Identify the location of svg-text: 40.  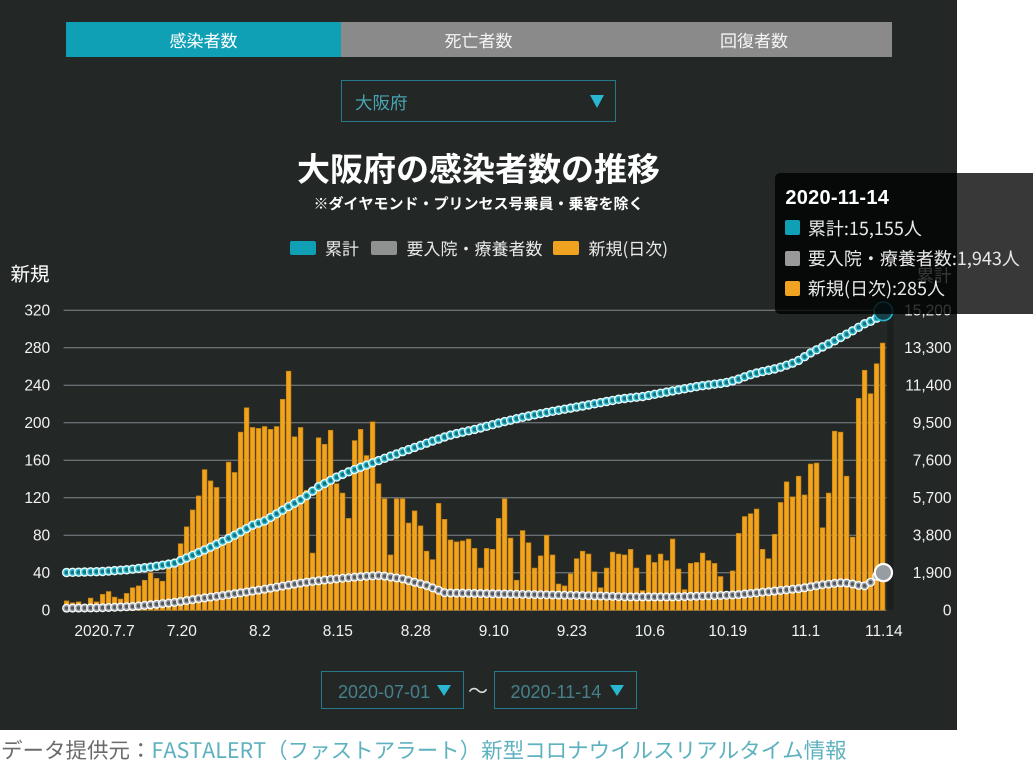
(42, 573).